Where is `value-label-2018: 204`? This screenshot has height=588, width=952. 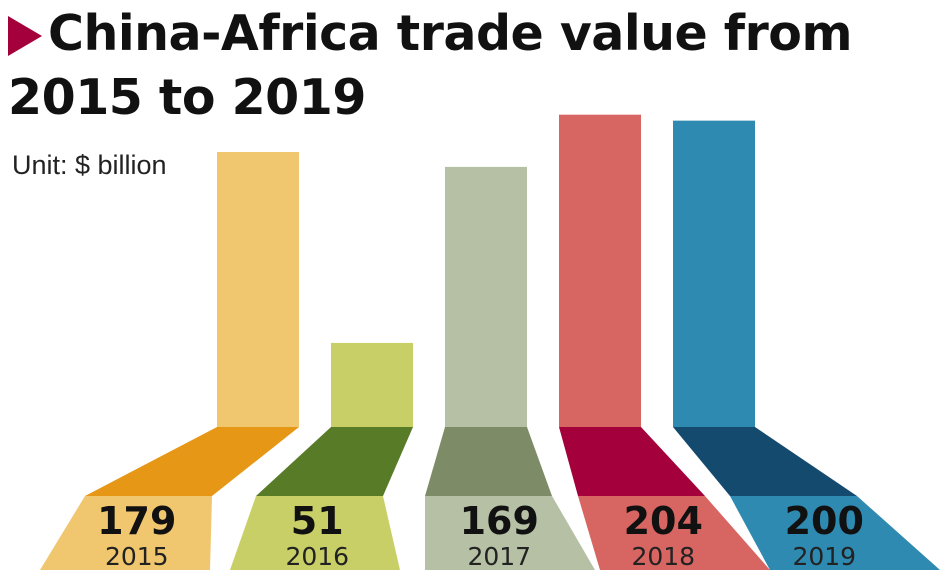 value-label-2018: 204 is located at coordinates (663, 521).